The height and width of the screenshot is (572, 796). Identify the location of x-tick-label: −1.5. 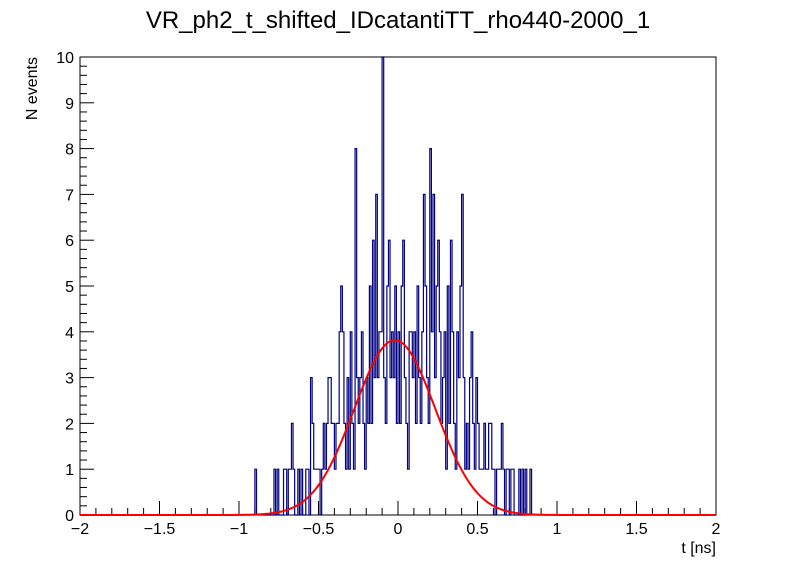
(160, 529).